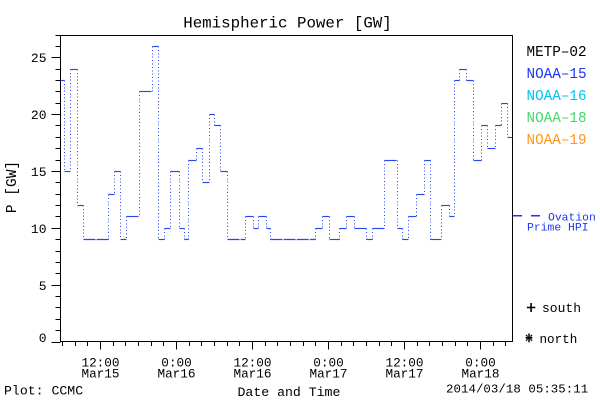 This screenshot has height=400, width=600. I want to click on svg-text: south, so click(561, 308).